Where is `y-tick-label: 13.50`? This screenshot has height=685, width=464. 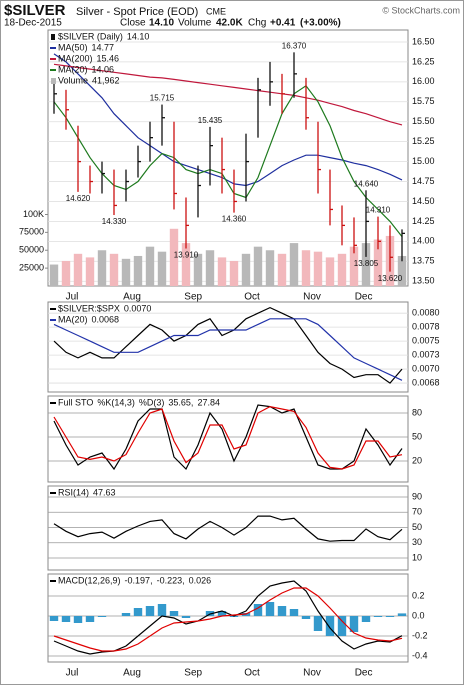 y-tick-label: 13.50 is located at coordinates (423, 281).